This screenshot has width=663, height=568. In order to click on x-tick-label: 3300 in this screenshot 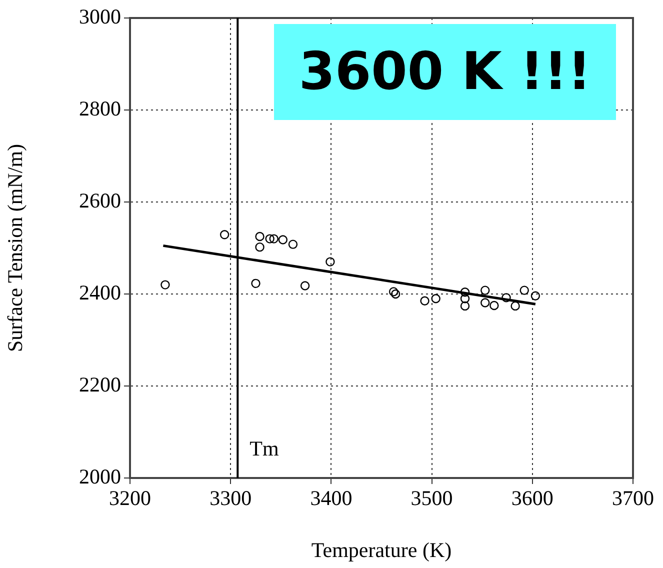, I will do `click(231, 498)`.